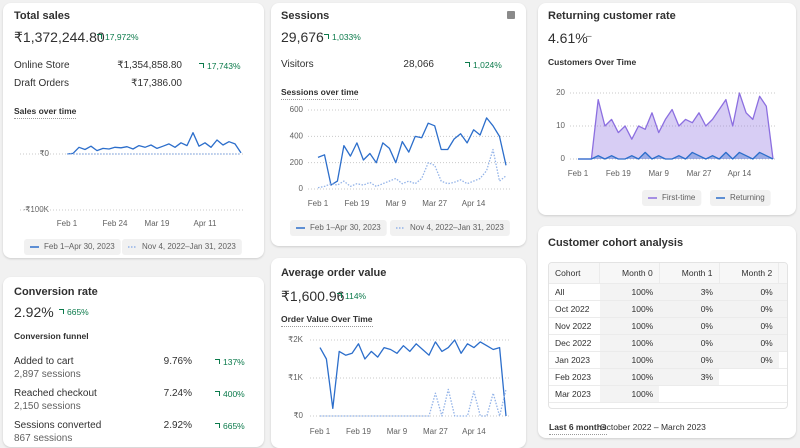 This screenshot has height=448, width=800. Describe the element at coordinates (560, 125) in the screenshot. I see `y-tick-label: 10` at that location.